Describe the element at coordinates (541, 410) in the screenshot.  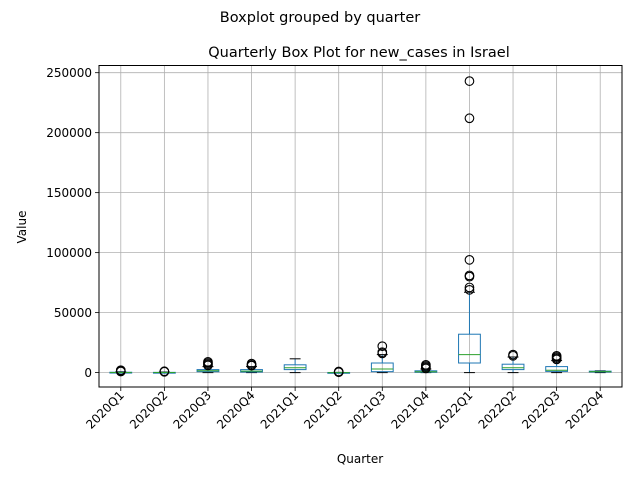
I see `x-tick-label: 2022Q3` at that location.